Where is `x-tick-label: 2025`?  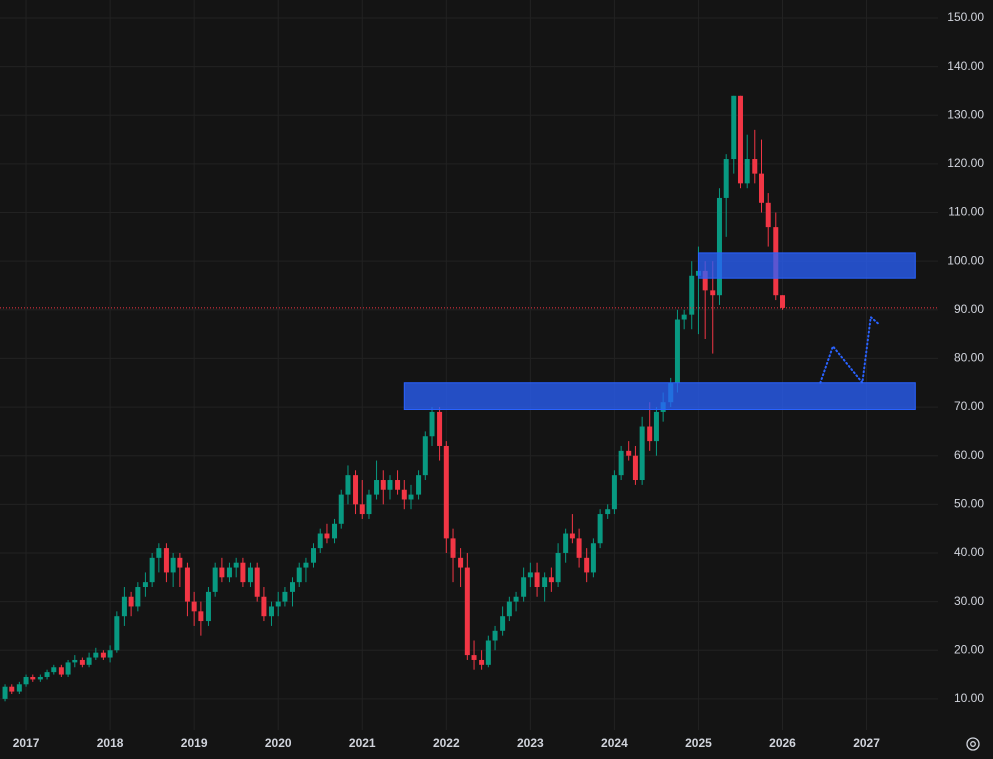 x-tick-label: 2025 is located at coordinates (698, 743).